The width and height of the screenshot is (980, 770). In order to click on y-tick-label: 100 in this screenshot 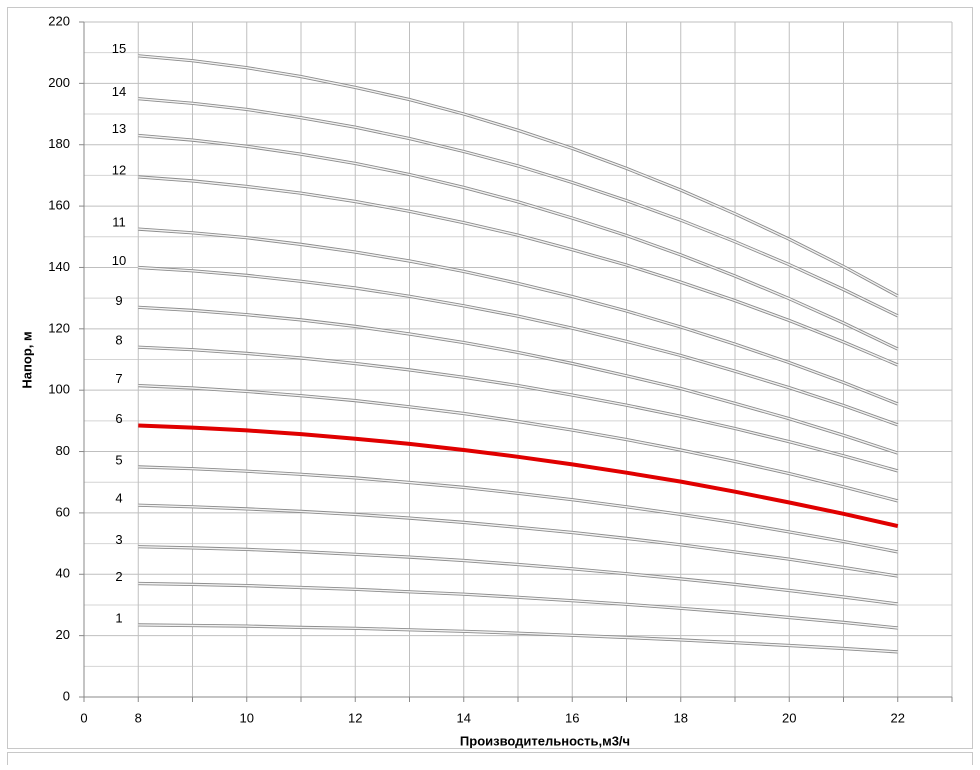, I will do `click(59, 389)`.